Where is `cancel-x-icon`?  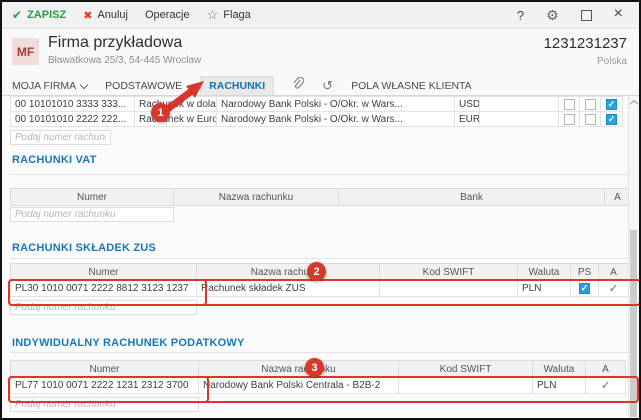
cancel-x-icon is located at coordinates (87, 15).